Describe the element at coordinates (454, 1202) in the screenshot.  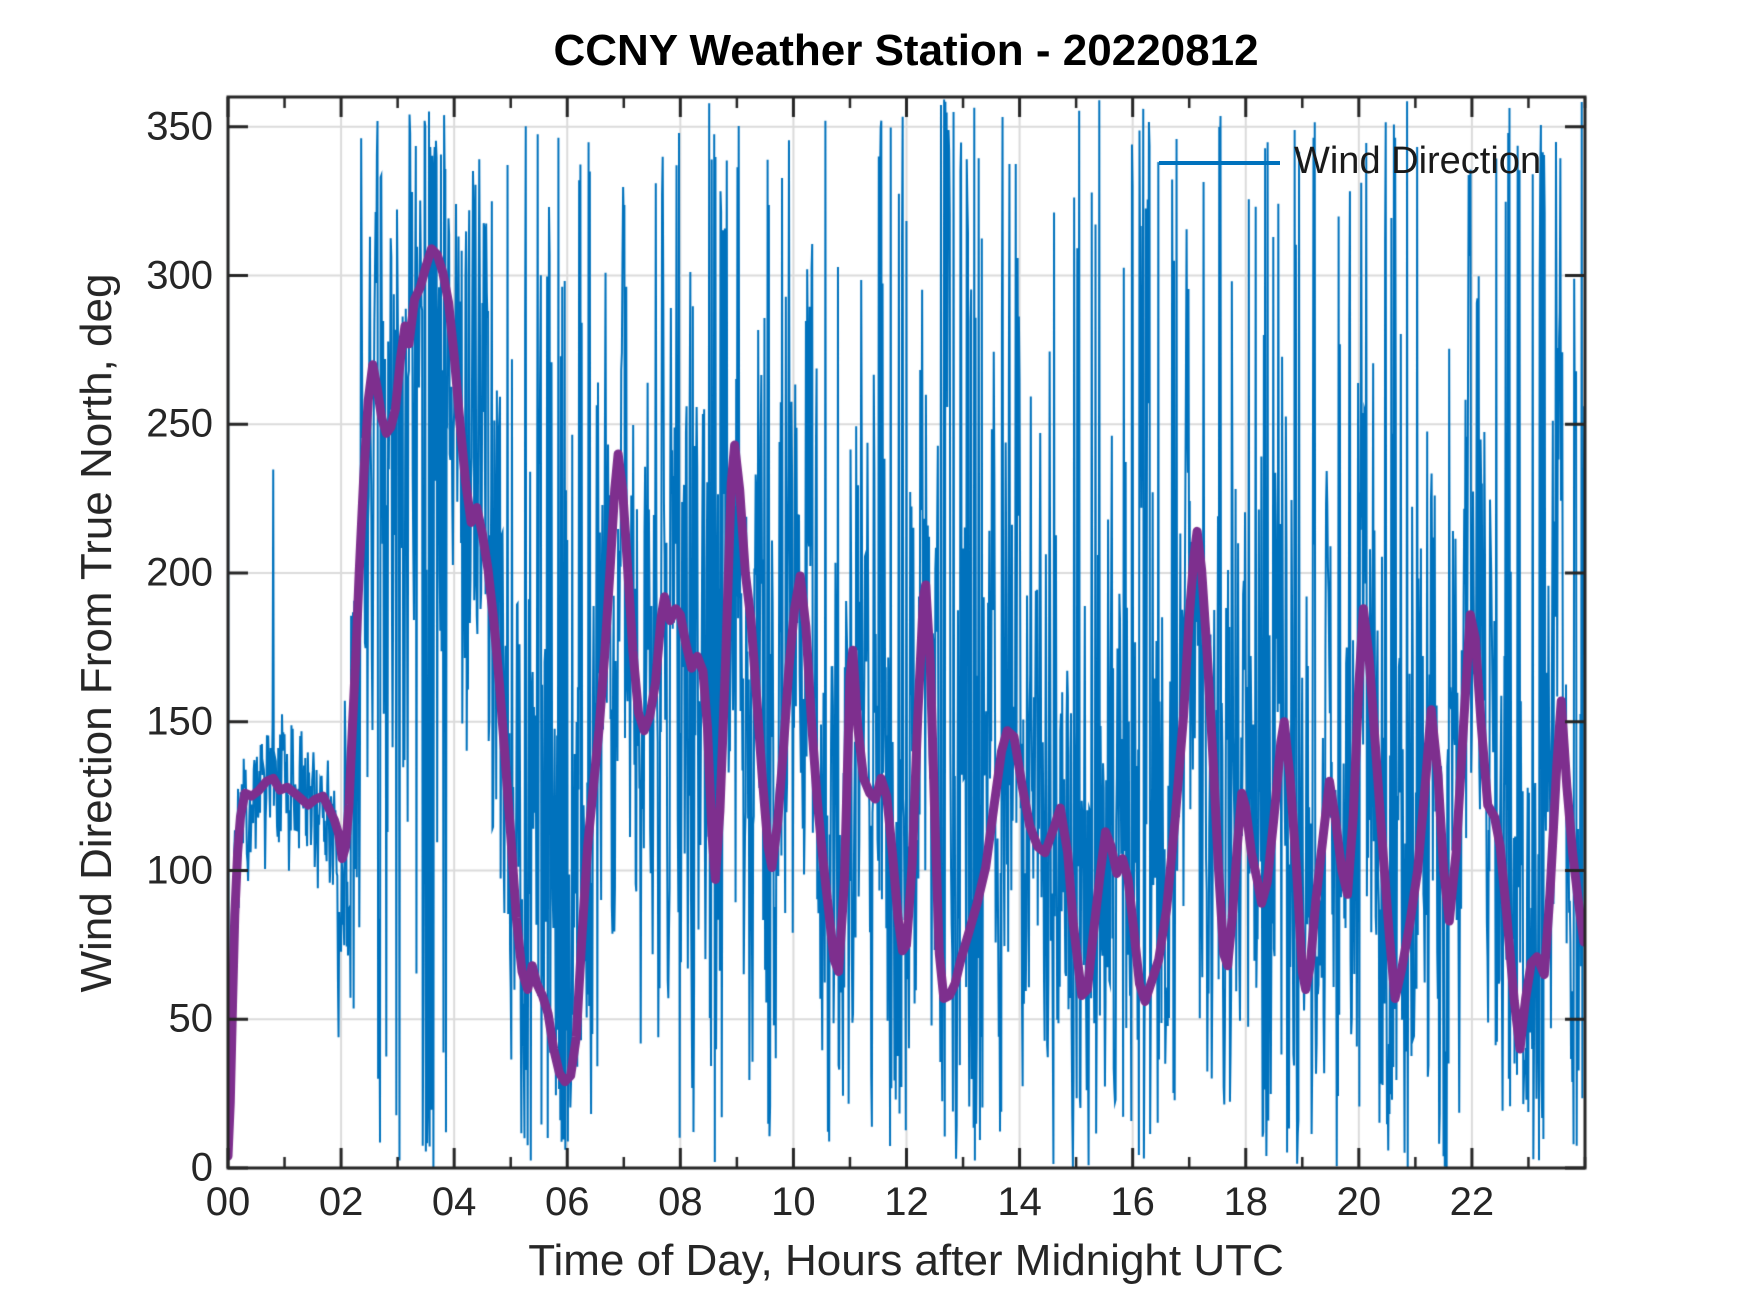
I see `x-tick-label: 04` at that location.